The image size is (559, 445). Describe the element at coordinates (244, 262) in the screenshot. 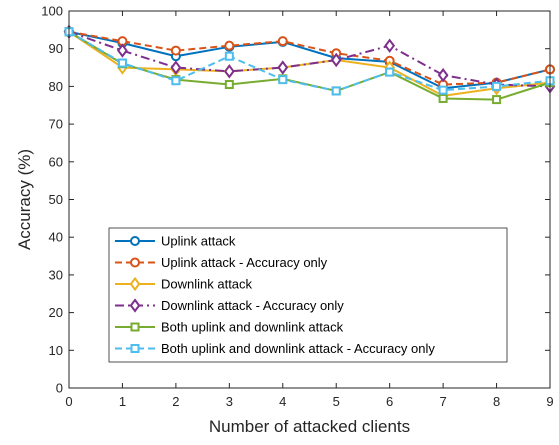

I see `legend-label: Uplink attack - Accuracy only` at that location.